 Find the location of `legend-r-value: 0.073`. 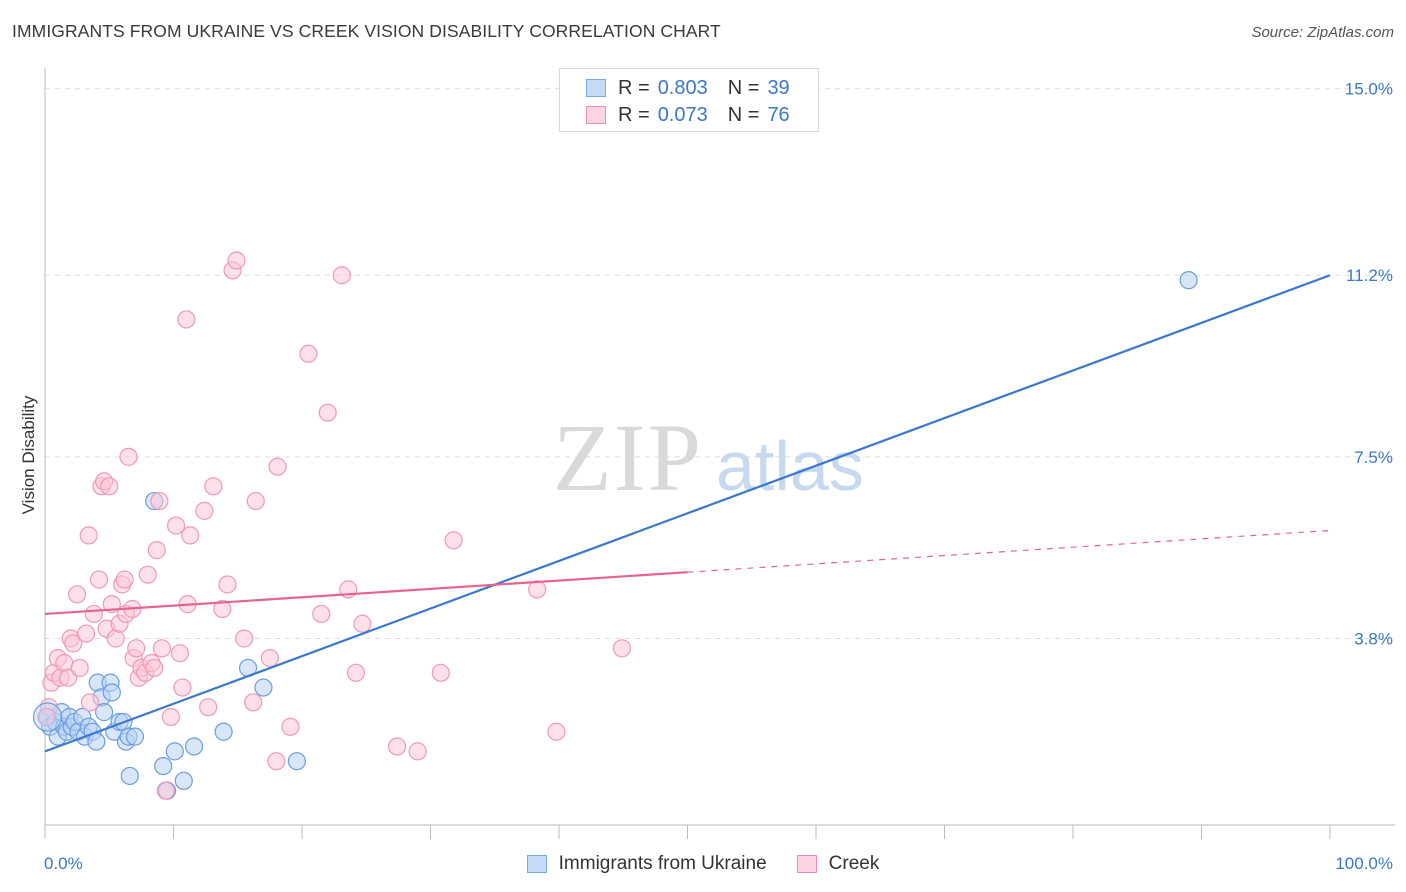

legend-r-value: 0.073 is located at coordinates (682, 114).